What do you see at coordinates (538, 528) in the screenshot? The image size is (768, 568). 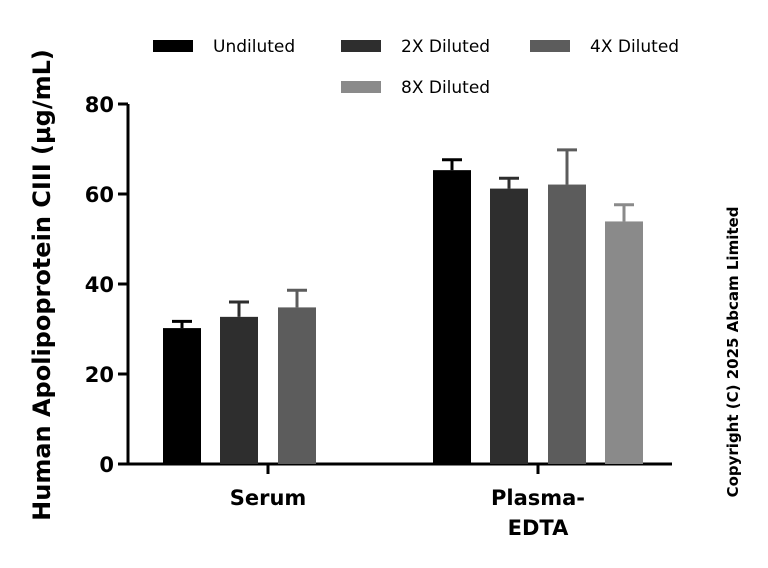 I see `x-category-label: EDTA` at bounding box center [538, 528].